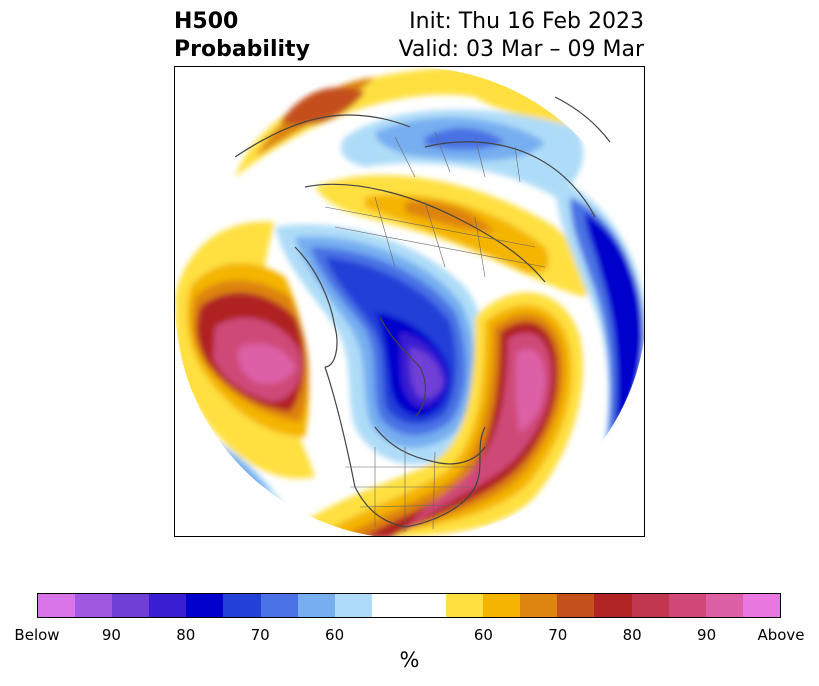 The height and width of the screenshot is (686, 819). I want to click on colorbar-tick-label: Below, so click(37, 635).